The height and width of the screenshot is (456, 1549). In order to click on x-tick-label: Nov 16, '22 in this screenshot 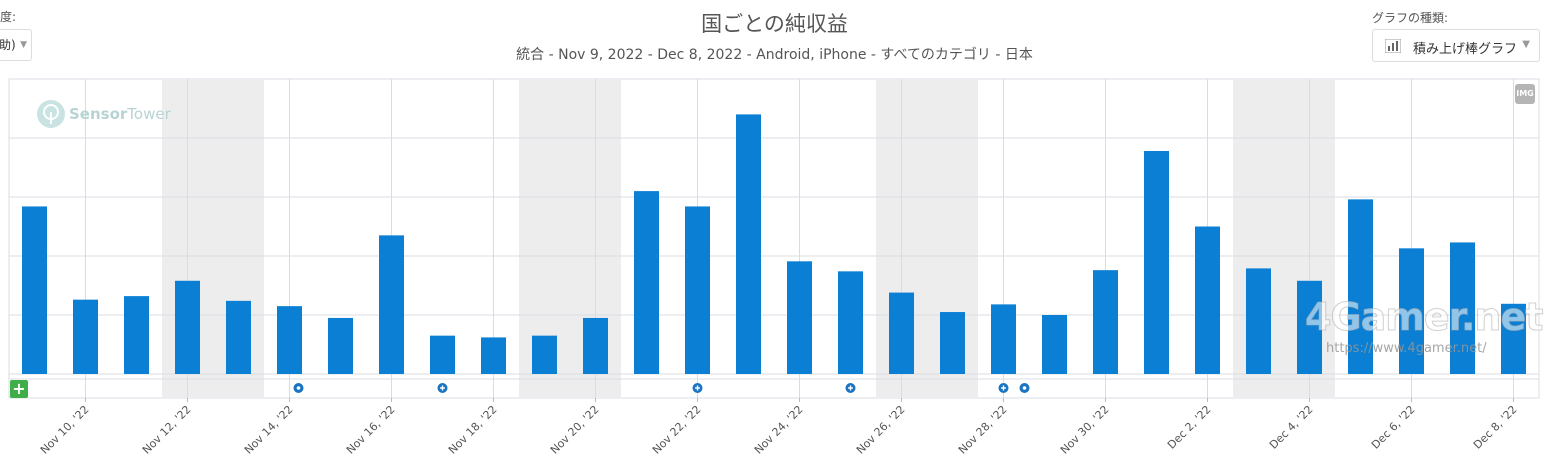, I will do `click(371, 429)`.